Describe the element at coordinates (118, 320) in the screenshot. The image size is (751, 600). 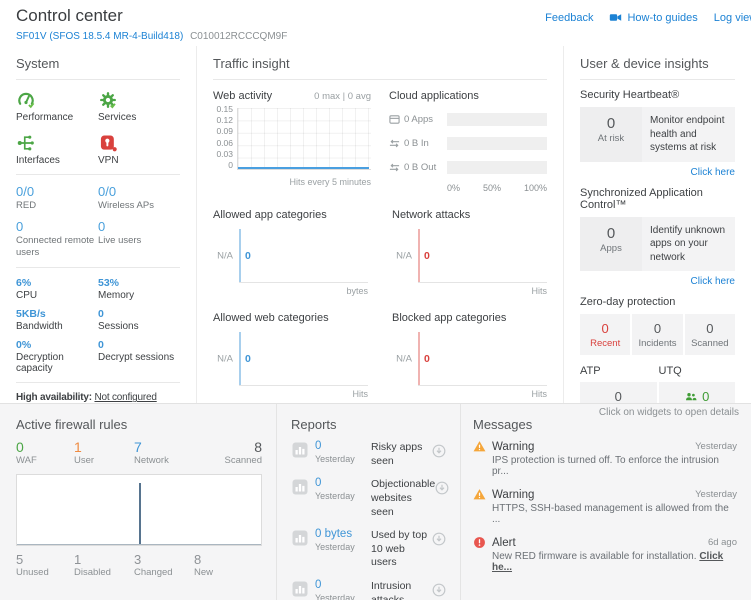
I see `sessions-stat: 0 Sessions` at that location.